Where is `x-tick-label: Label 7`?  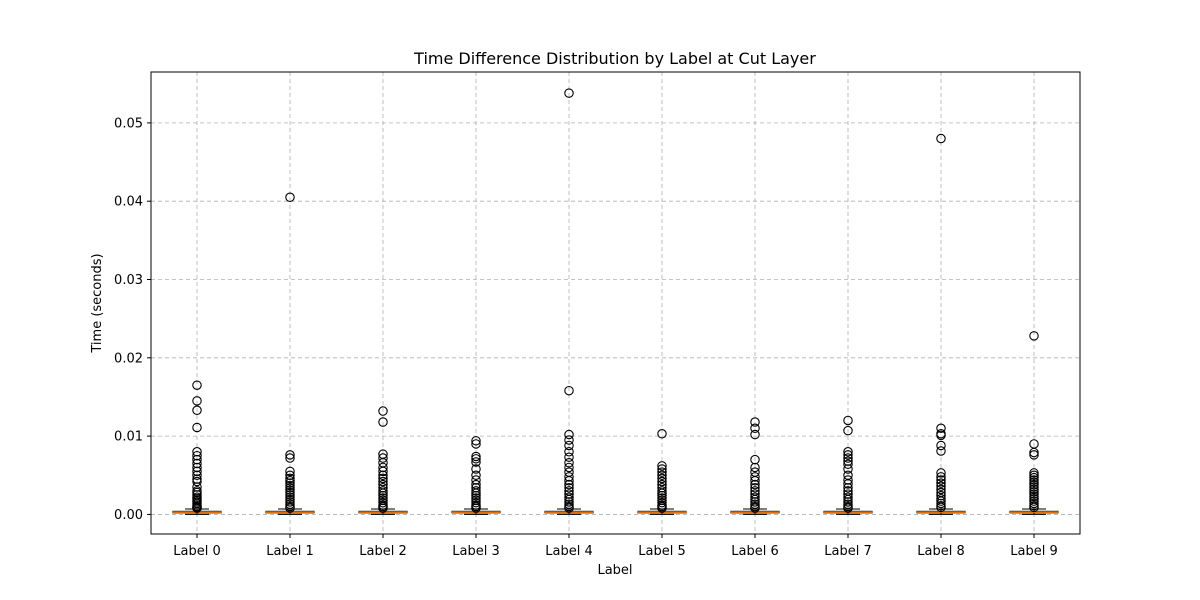 x-tick-label: Label 7 is located at coordinates (847, 551).